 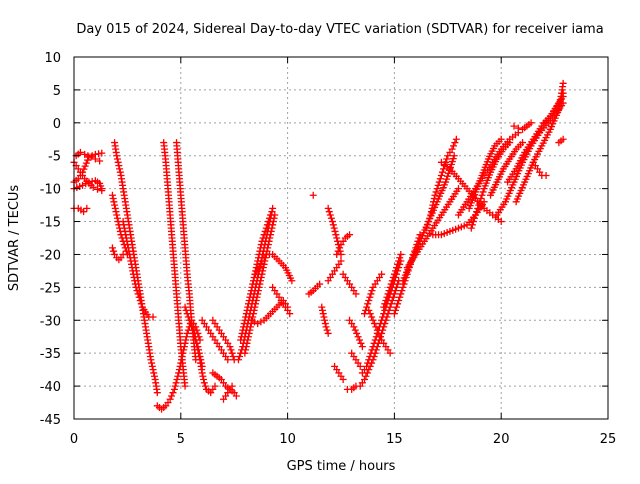 I want to click on x-tick-label: 10, so click(x=287, y=439).